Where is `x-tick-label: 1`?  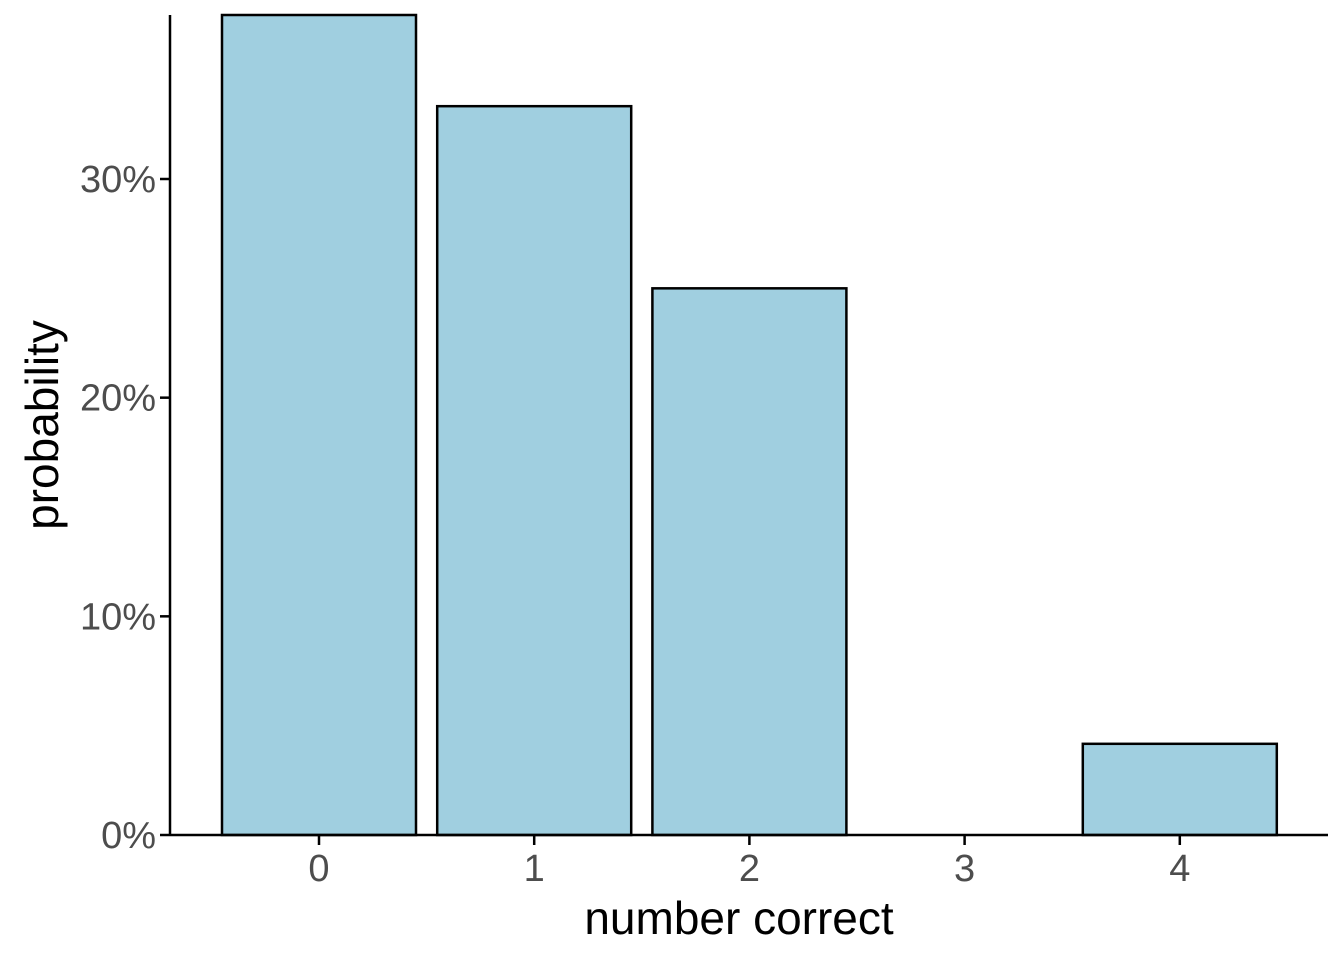
x-tick-label: 1 is located at coordinates (534, 869).